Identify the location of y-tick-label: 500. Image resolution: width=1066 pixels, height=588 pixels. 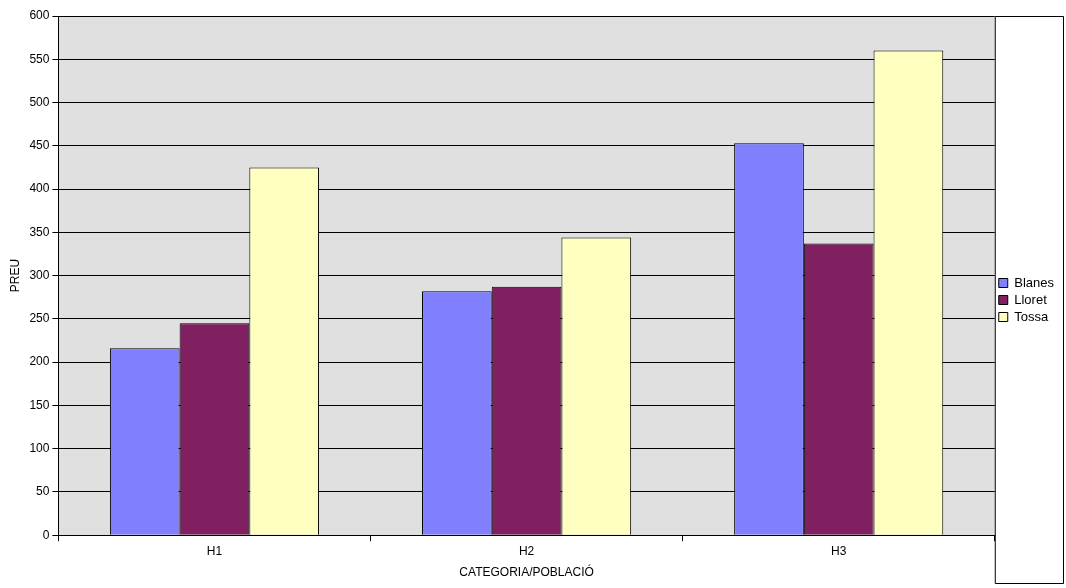
(39, 101).